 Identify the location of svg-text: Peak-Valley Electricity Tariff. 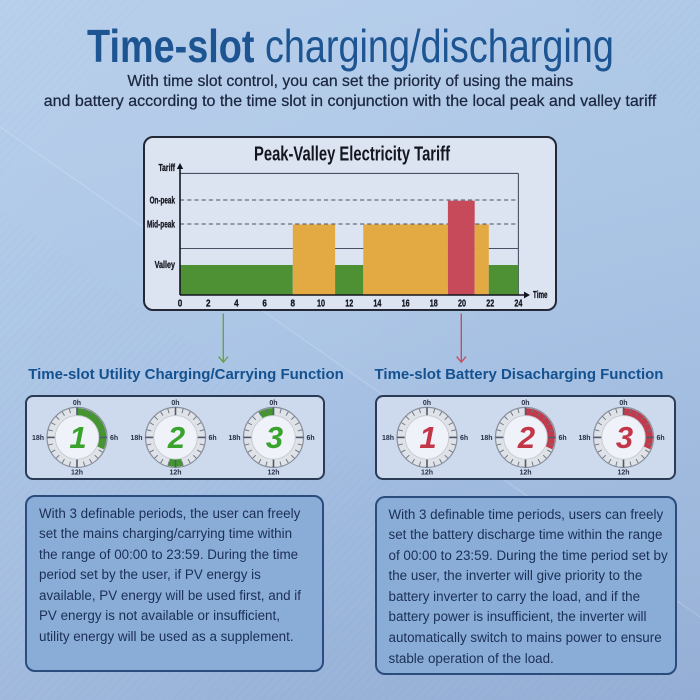
(352, 154).